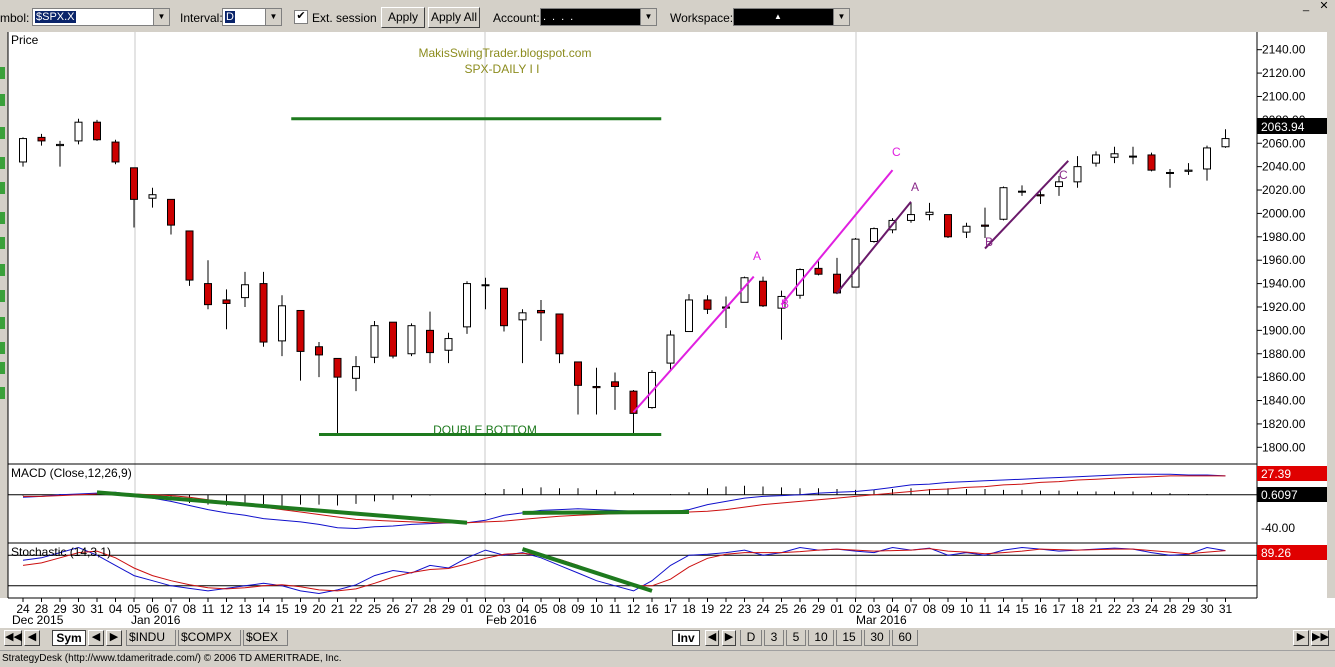 Image resolution: width=1335 pixels, height=667 pixels. Describe the element at coordinates (101, 17) in the screenshot. I see `symbol-combo: $SPX.X ▼` at that location.